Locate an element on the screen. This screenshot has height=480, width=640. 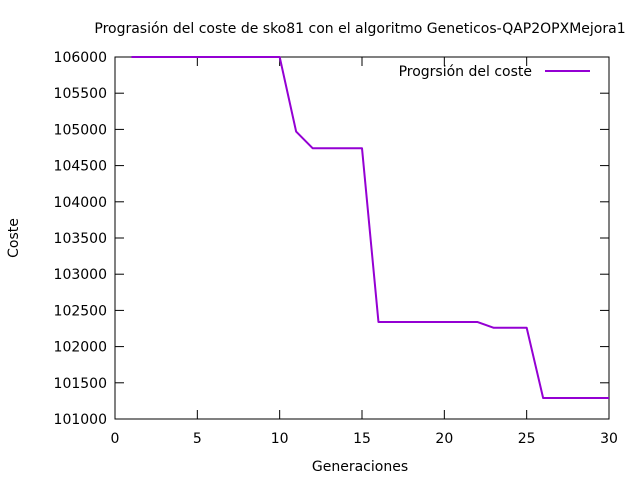
y-tick-label: 102500 is located at coordinates (80, 311).